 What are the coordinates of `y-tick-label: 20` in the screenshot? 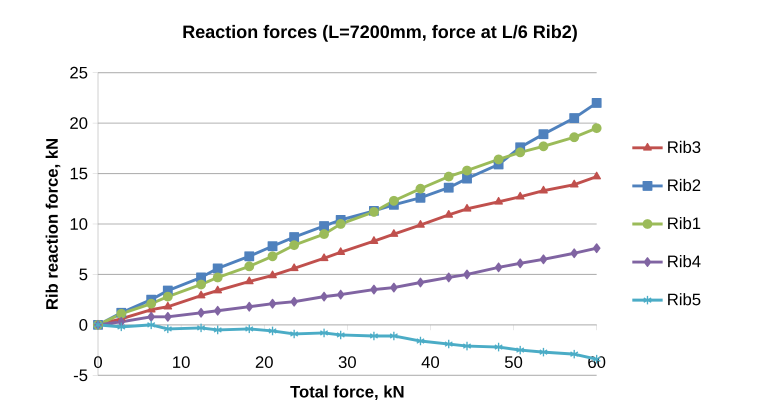 It's located at (79, 123).